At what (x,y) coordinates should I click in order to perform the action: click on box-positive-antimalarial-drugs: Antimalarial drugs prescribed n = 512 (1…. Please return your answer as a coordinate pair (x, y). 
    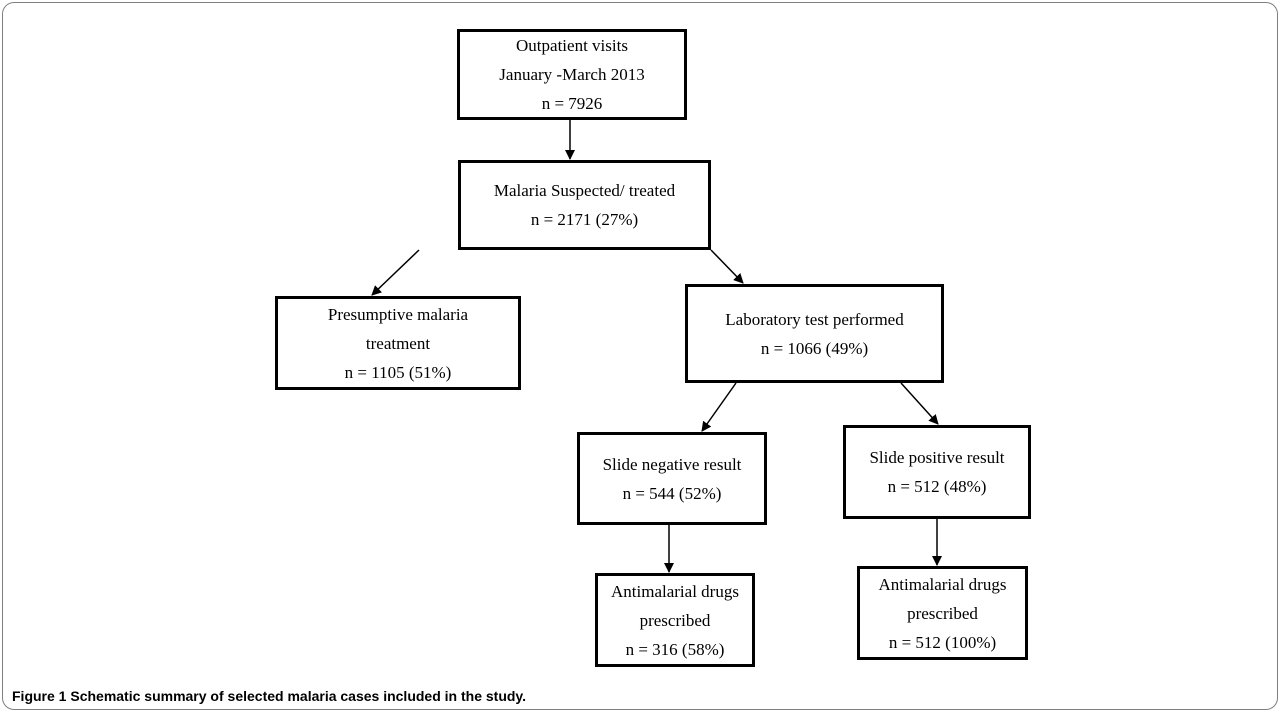
    Looking at the image, I should click on (942, 613).